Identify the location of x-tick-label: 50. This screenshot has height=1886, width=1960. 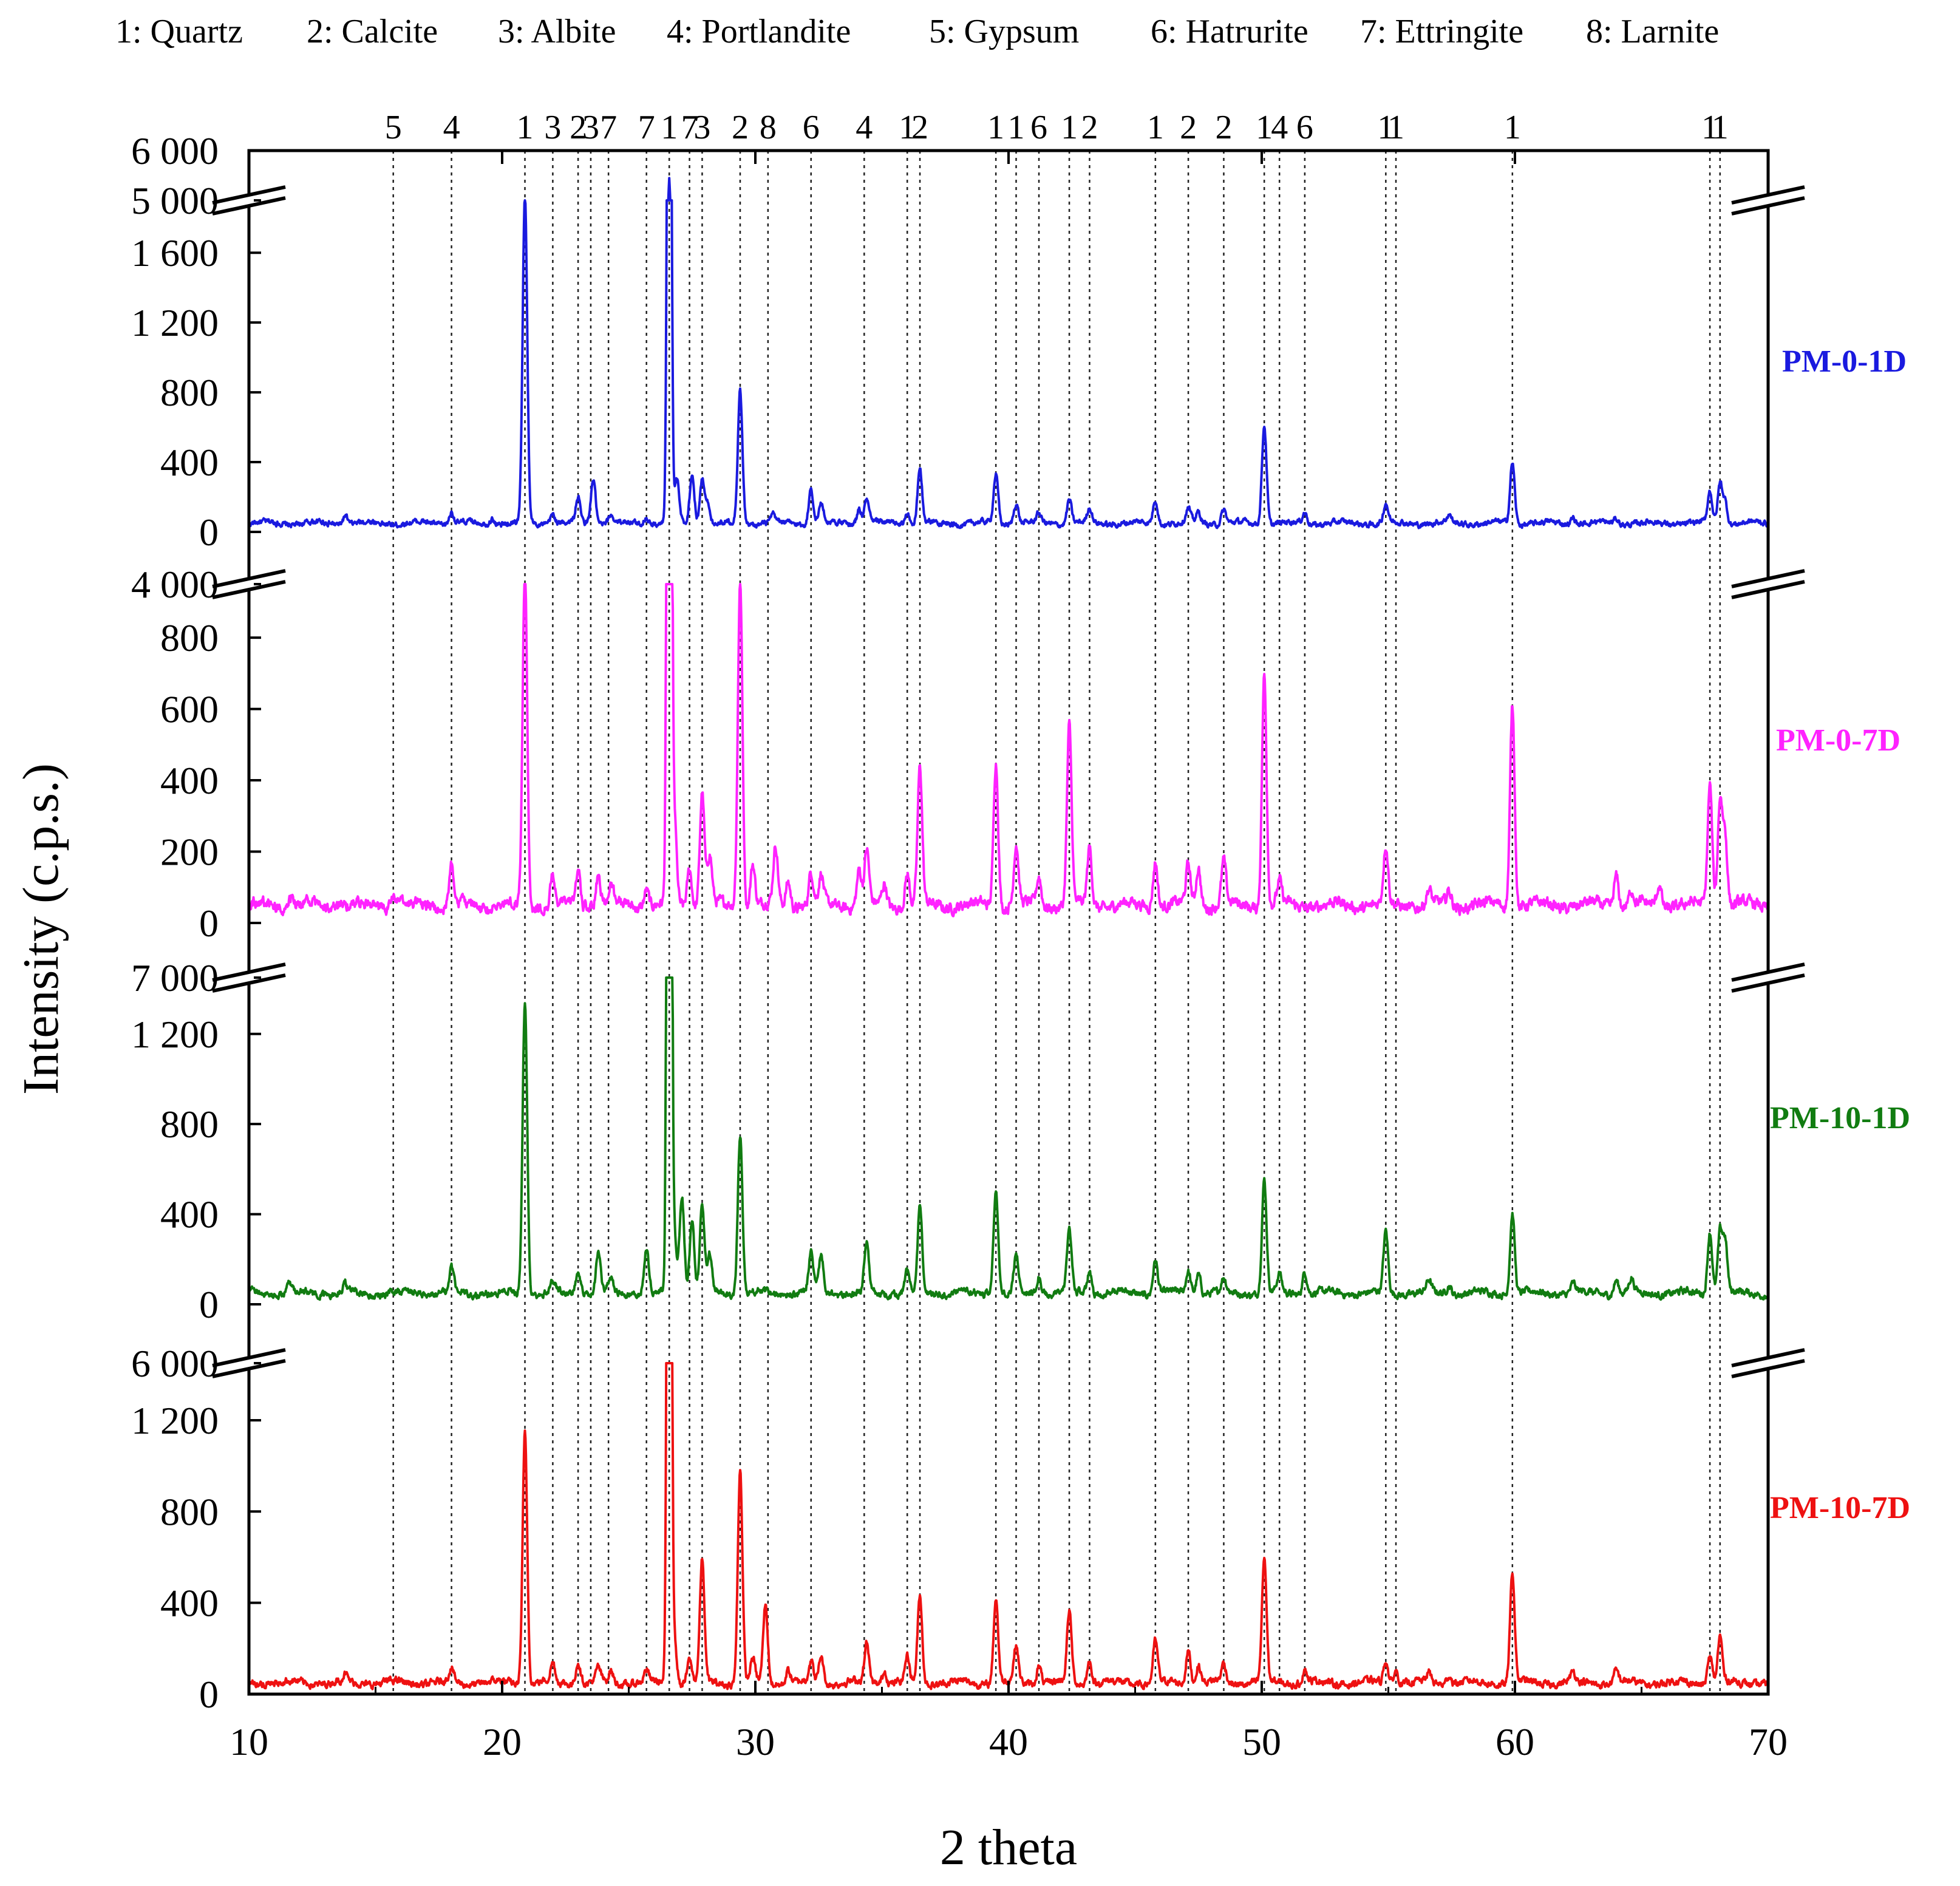
(1261, 1741).